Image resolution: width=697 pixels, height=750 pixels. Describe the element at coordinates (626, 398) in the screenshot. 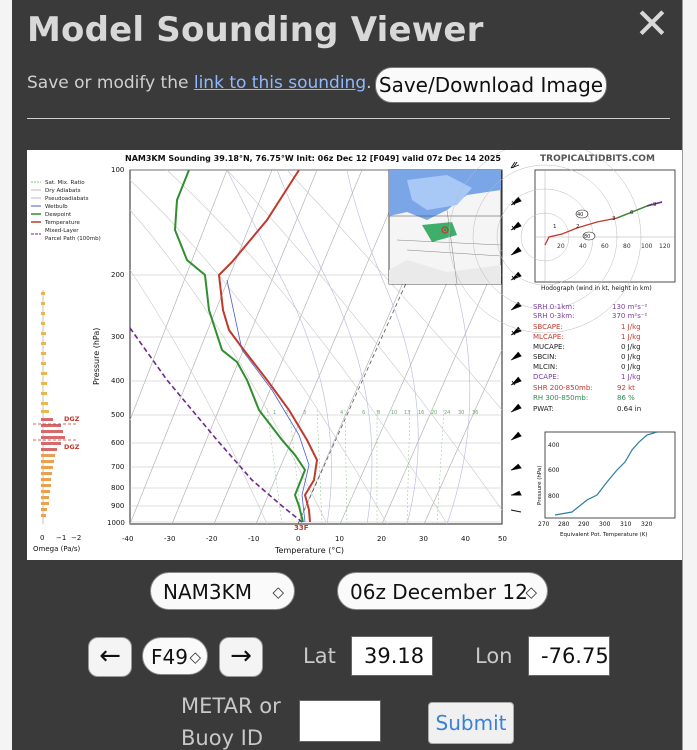

I see `stat-value: 86 %` at that location.